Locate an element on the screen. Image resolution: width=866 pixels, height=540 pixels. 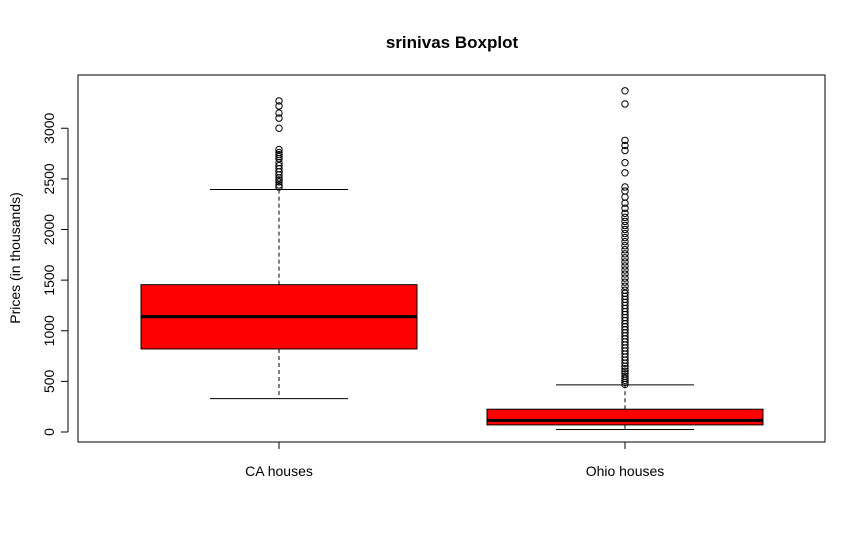
y-tick-label: 500 is located at coordinates (49, 381).